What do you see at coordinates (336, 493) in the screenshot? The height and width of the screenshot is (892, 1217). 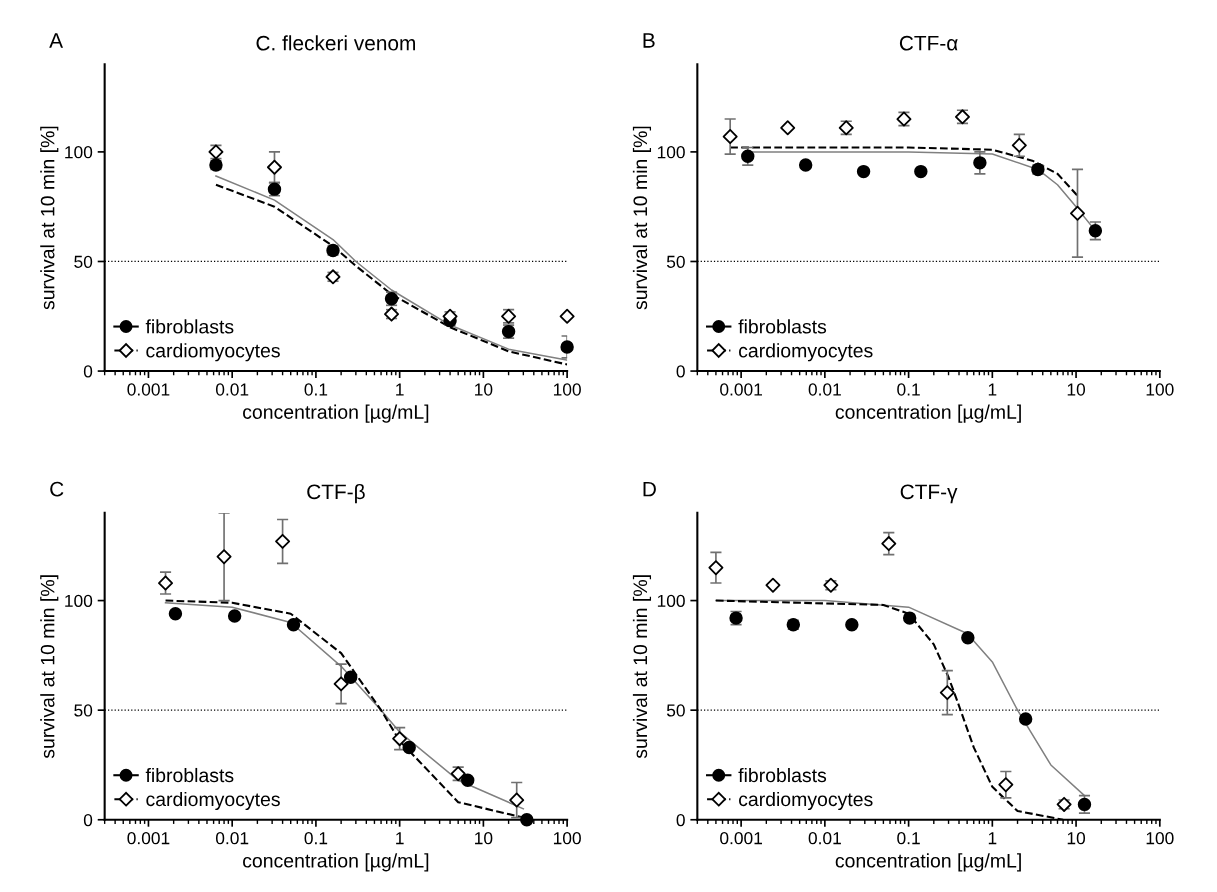 I see `chart-title: CTF-β` at bounding box center [336, 493].